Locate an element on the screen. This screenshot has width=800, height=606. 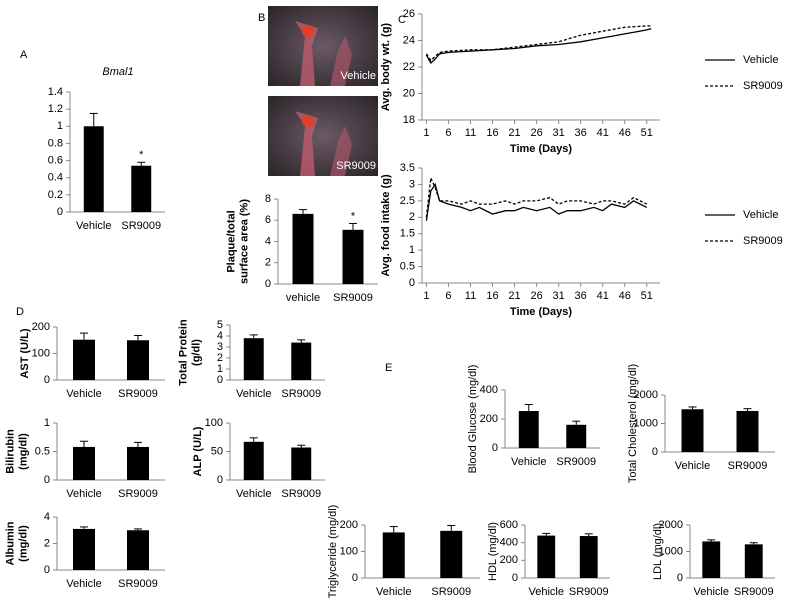
y-axis-label: Avg. body wt. (g) is located at coordinates (386, 67).